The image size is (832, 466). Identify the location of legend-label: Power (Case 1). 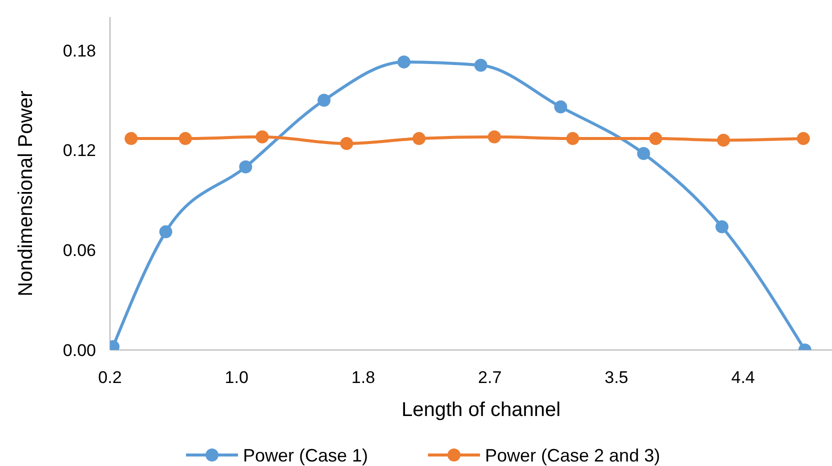
(305, 455).